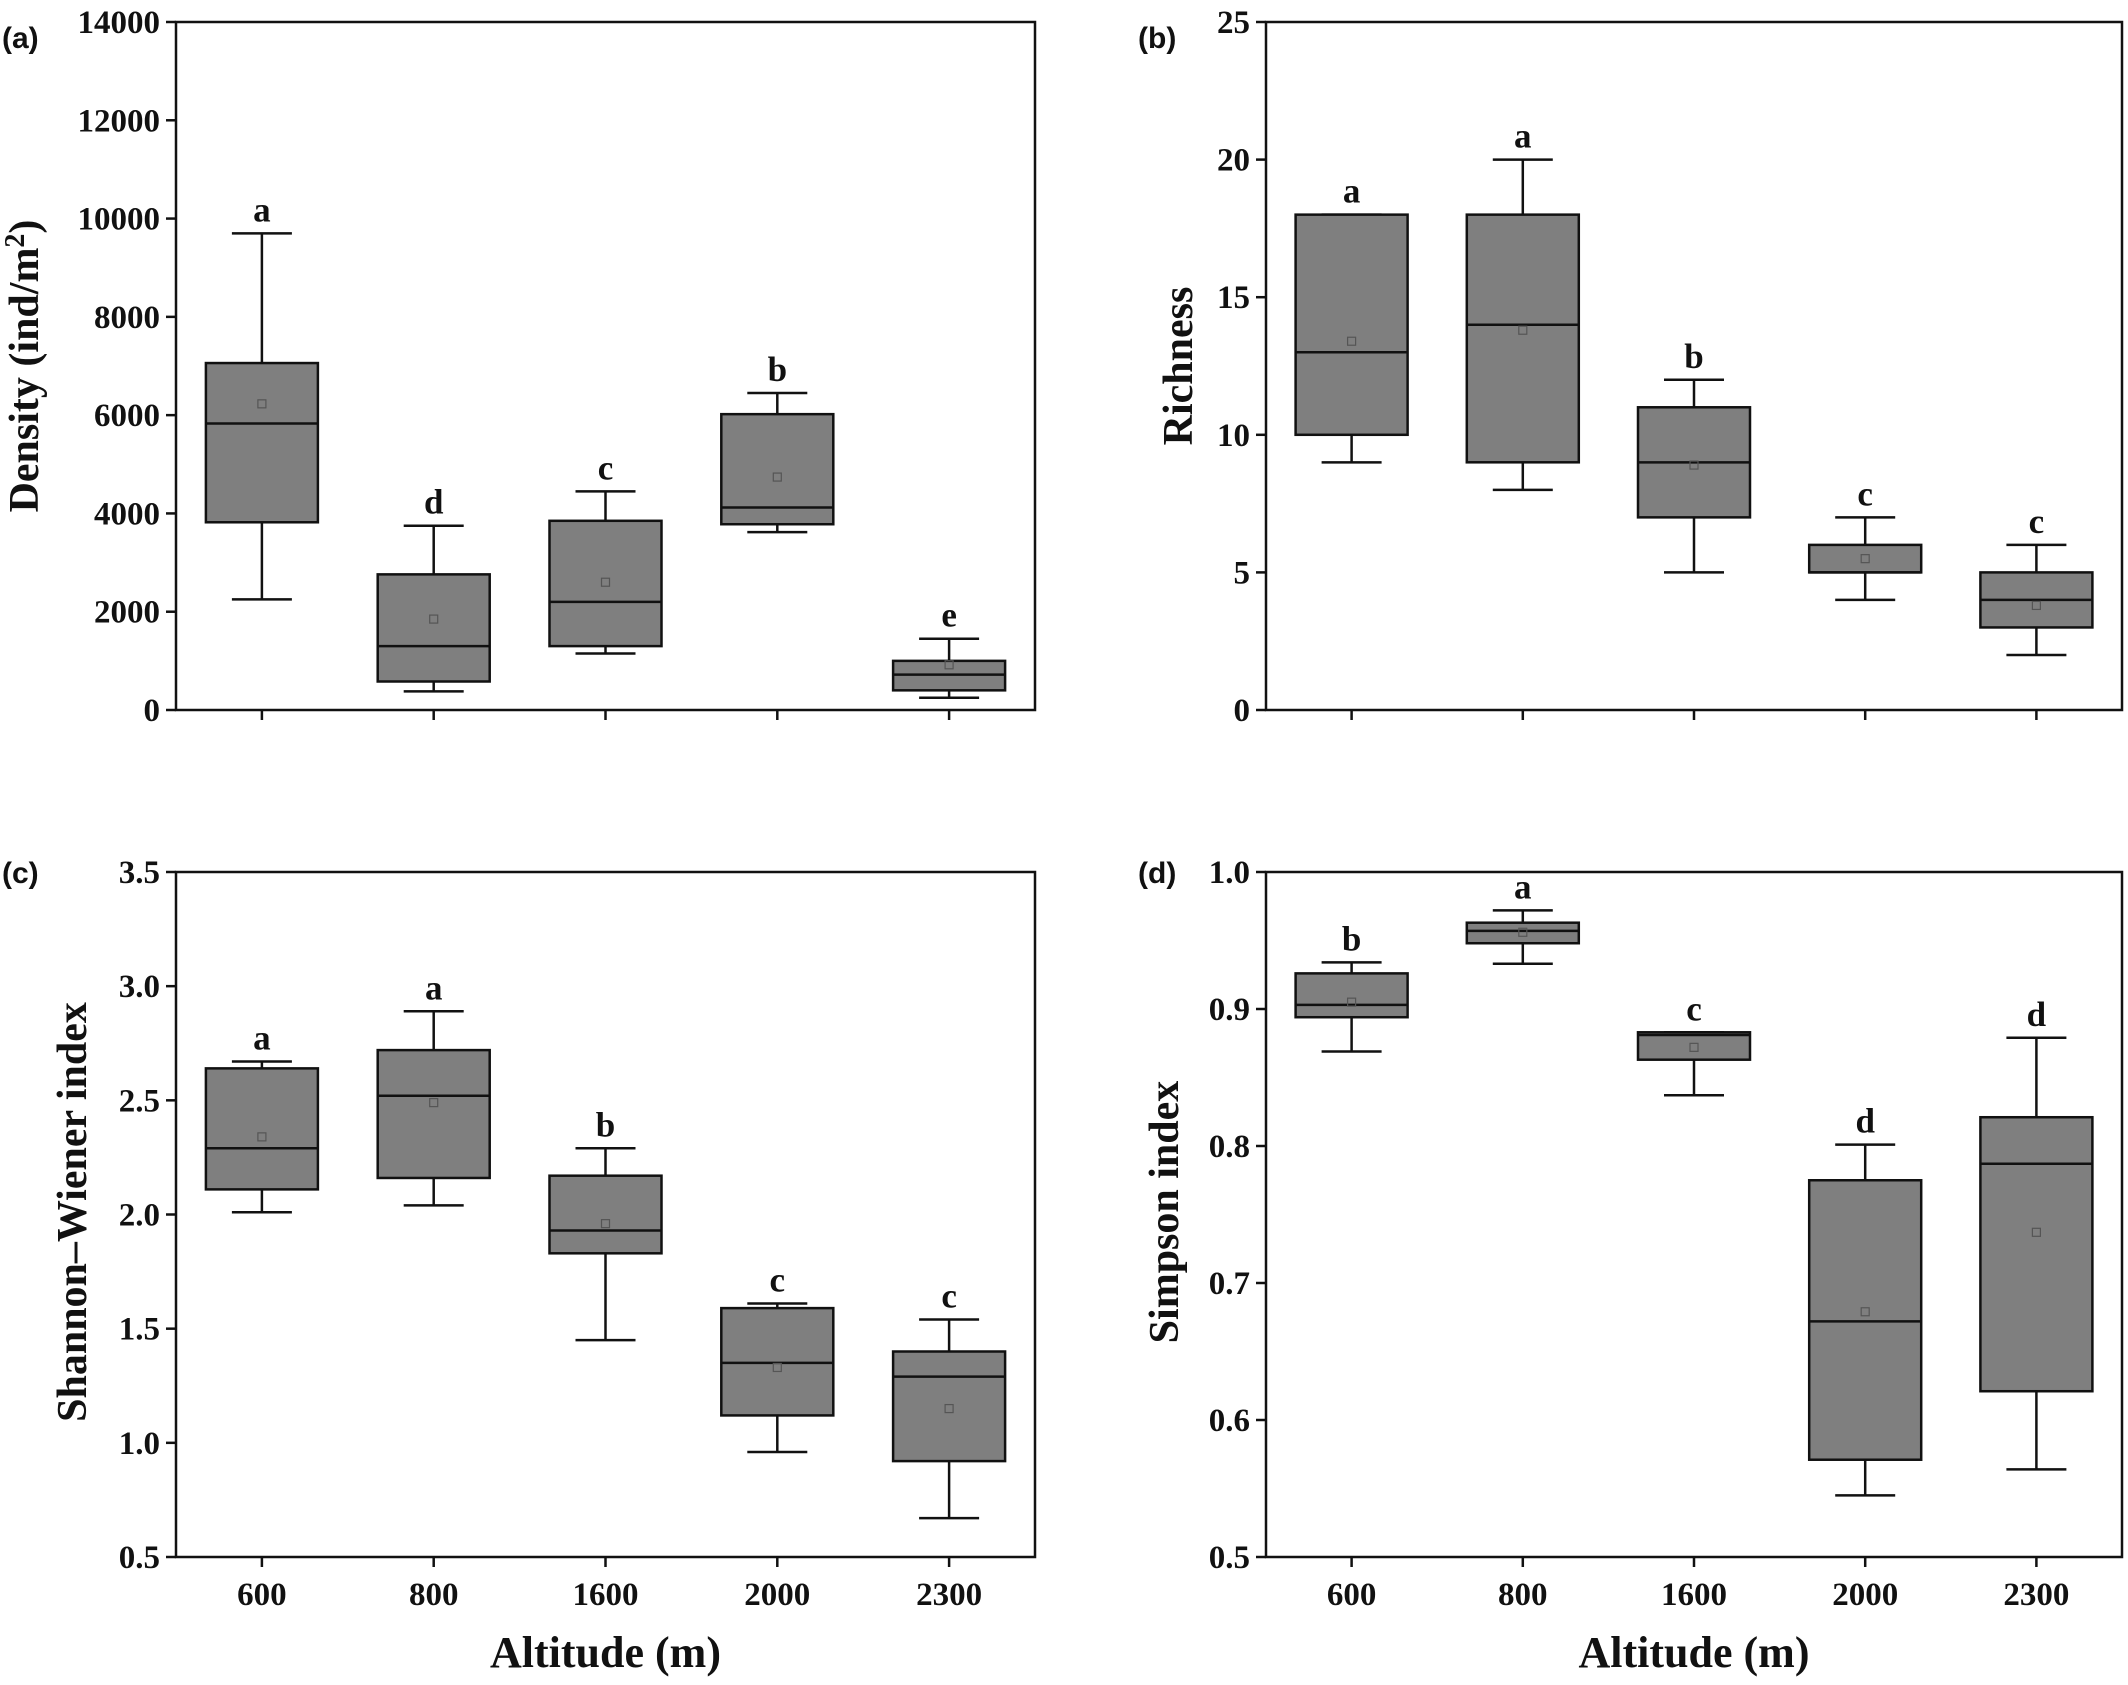 Image resolution: width=2128 pixels, height=1685 pixels. What do you see at coordinates (127, 416) in the screenshot?
I see `y-tick-label: 6000` at bounding box center [127, 416].